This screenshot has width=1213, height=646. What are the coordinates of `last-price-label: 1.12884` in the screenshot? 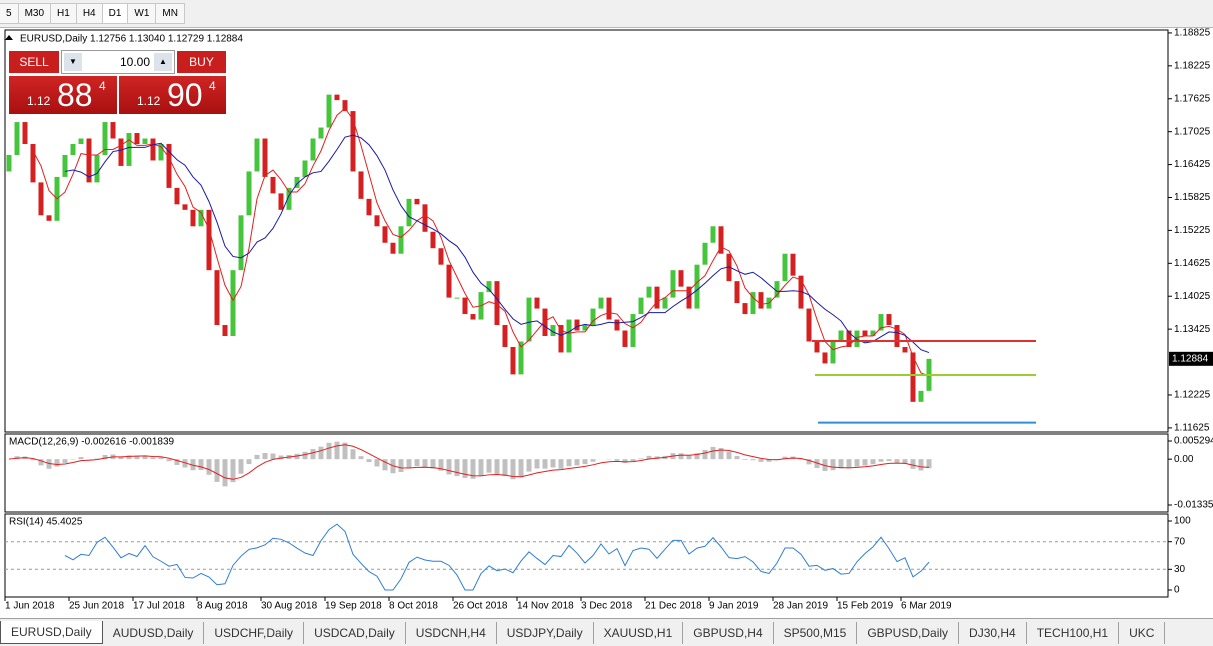 It's located at (1190, 358).